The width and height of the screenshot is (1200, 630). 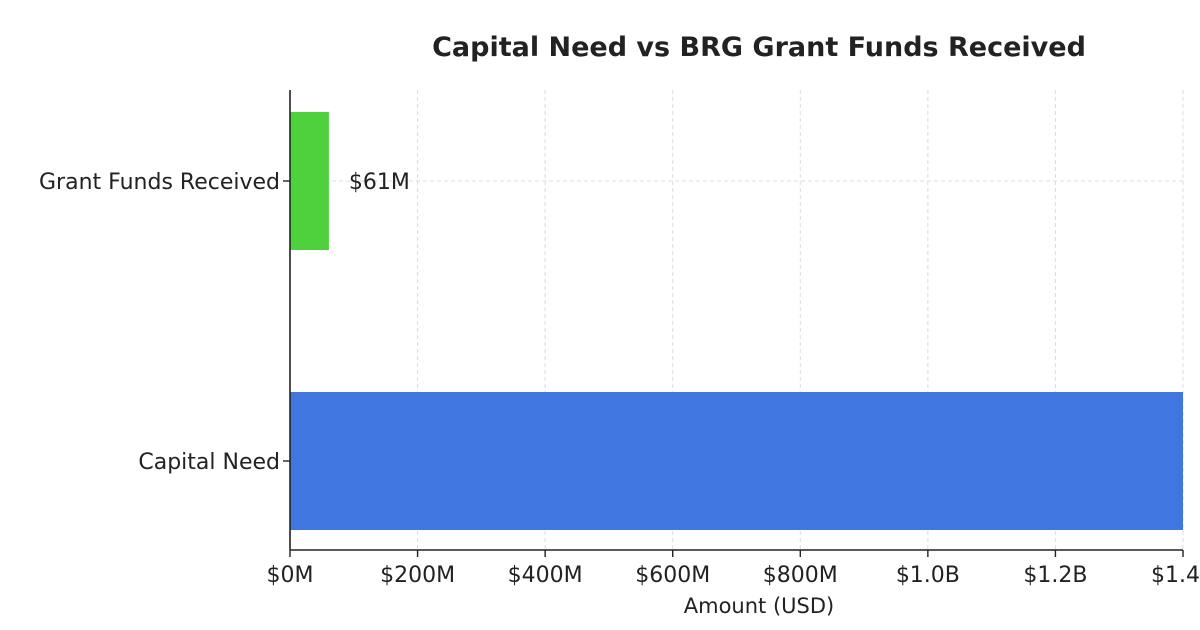 What do you see at coordinates (928, 575) in the screenshot?
I see `x-tick-label: $1.0B` at bounding box center [928, 575].